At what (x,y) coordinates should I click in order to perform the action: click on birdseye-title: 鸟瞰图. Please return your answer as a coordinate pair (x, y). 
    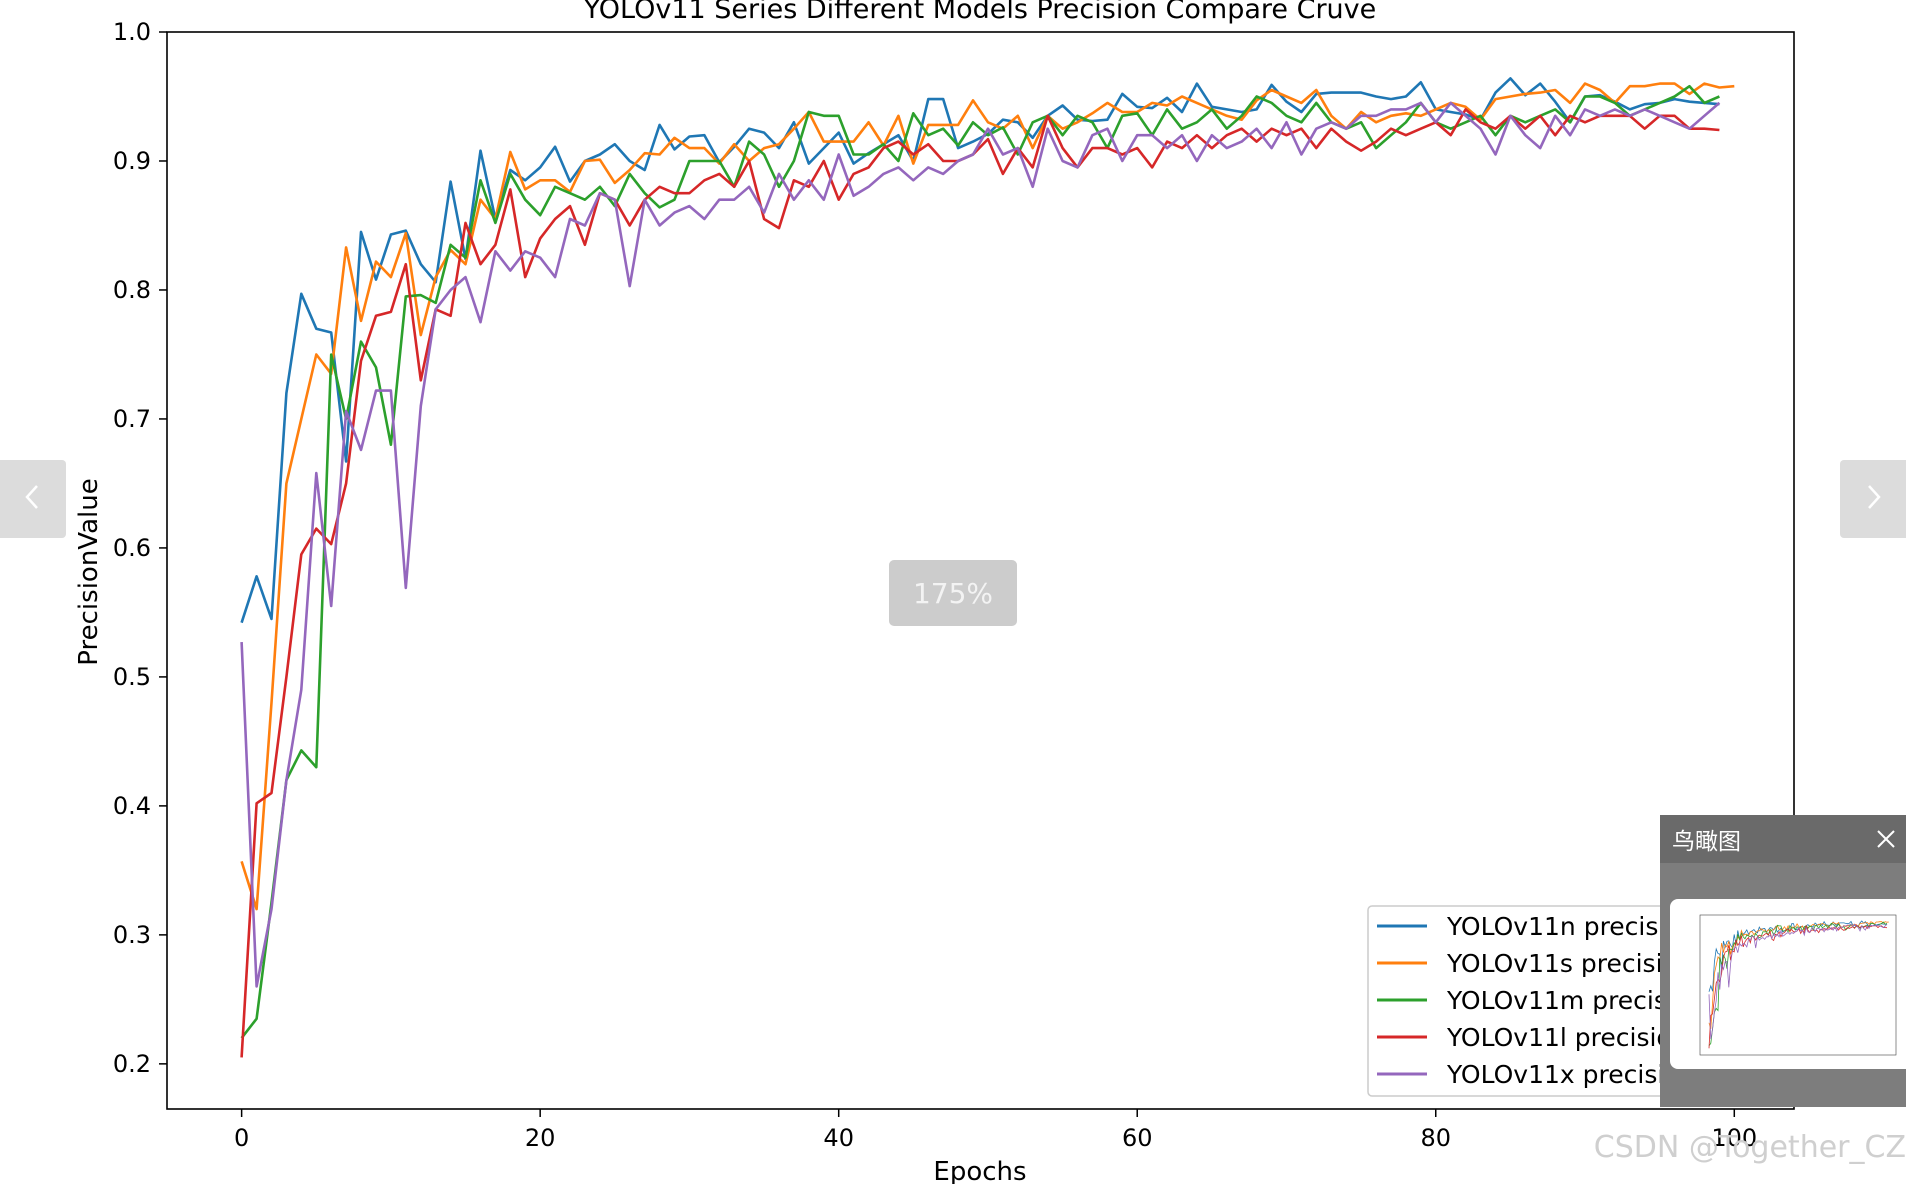
    Looking at the image, I should click on (1706, 842).